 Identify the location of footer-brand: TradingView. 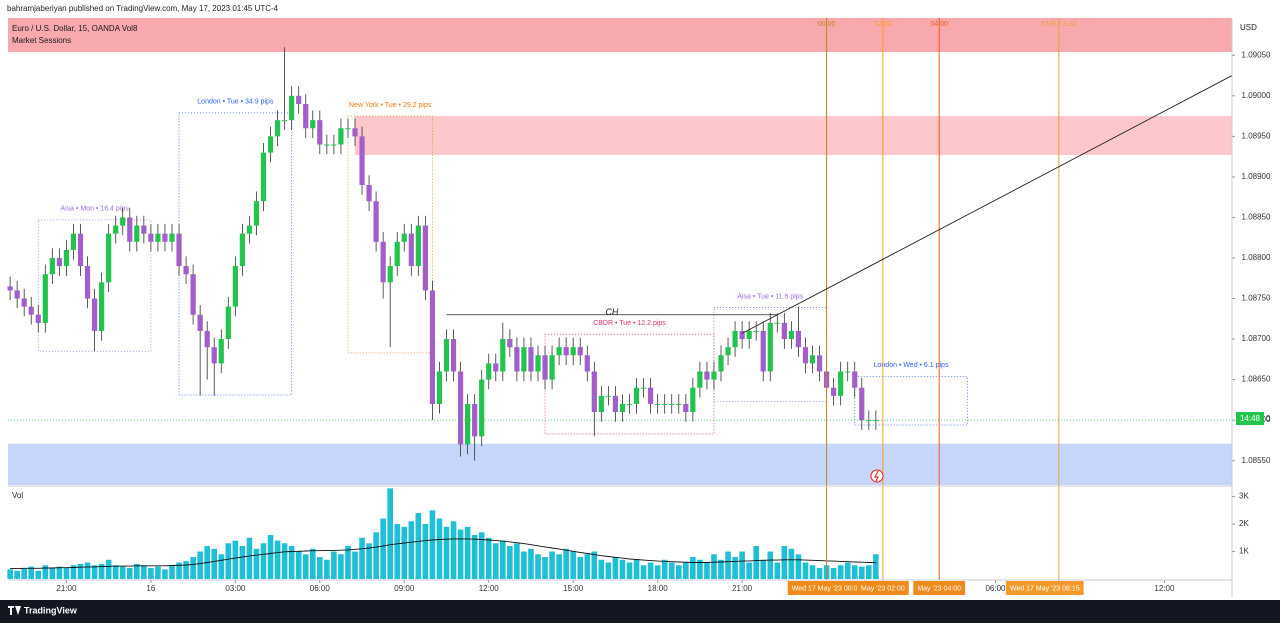
(51, 610).